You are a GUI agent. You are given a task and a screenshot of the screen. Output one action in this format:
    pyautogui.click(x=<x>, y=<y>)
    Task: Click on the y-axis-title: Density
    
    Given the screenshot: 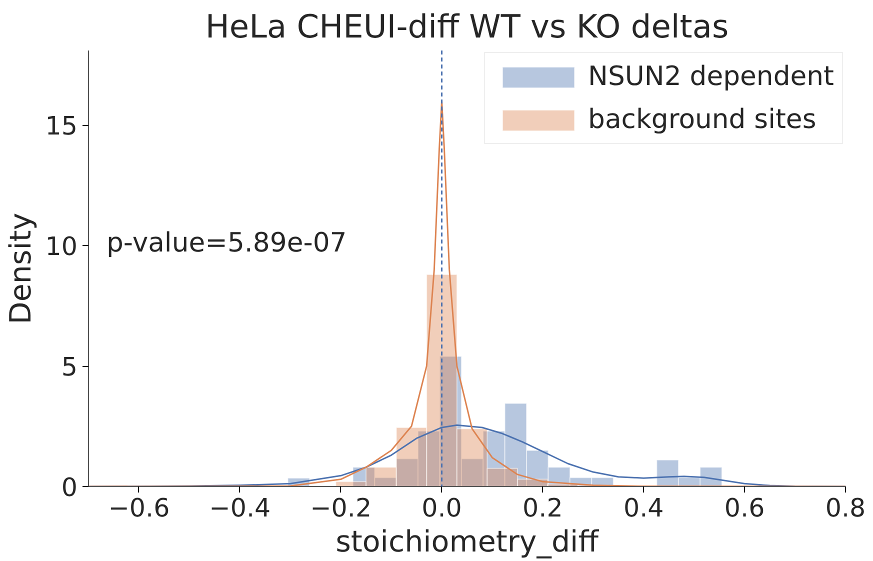 What is the action you would take?
    pyautogui.click(x=20, y=268)
    